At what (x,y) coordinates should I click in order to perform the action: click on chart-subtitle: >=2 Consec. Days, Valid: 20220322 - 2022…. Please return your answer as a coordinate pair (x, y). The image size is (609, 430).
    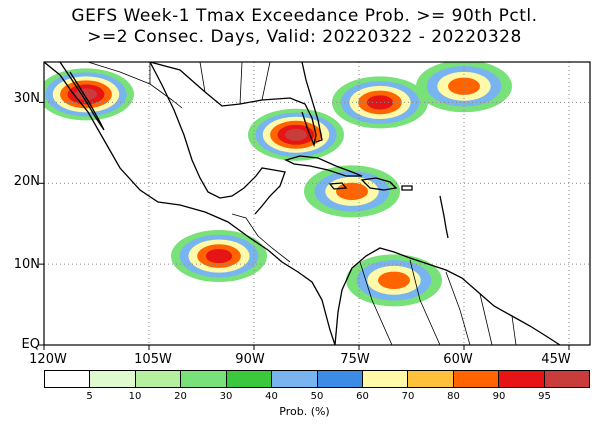
    Looking at the image, I should click on (304, 37).